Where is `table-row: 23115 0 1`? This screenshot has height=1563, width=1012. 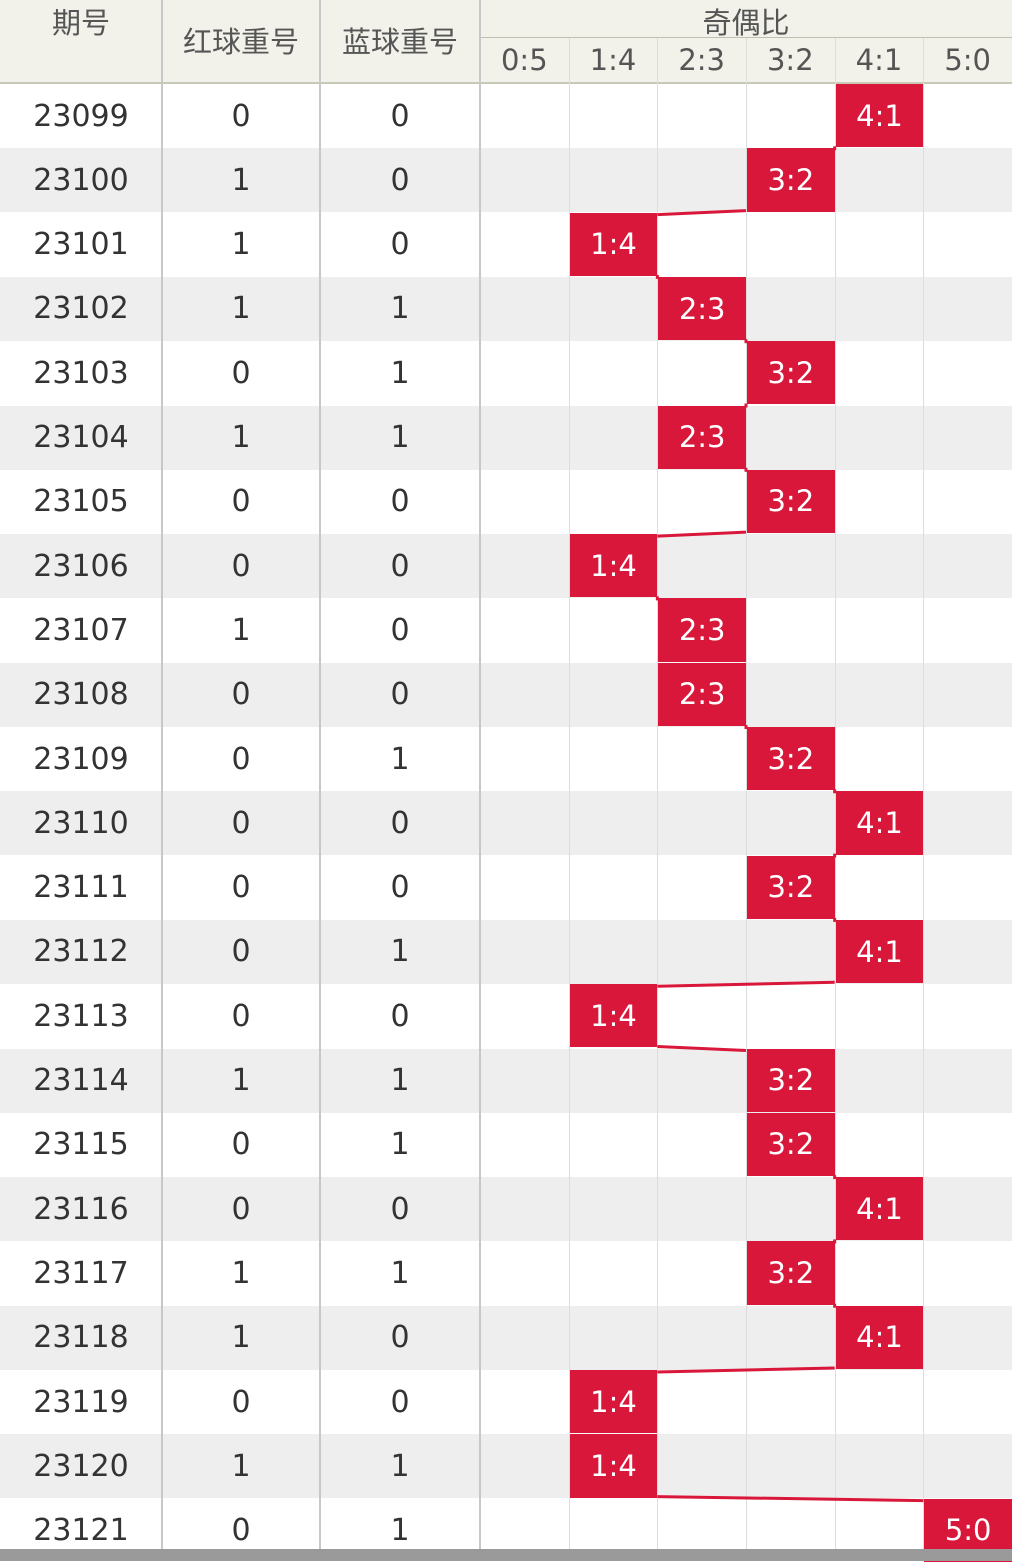 table-row: 23115 0 1 is located at coordinates (506, 1144).